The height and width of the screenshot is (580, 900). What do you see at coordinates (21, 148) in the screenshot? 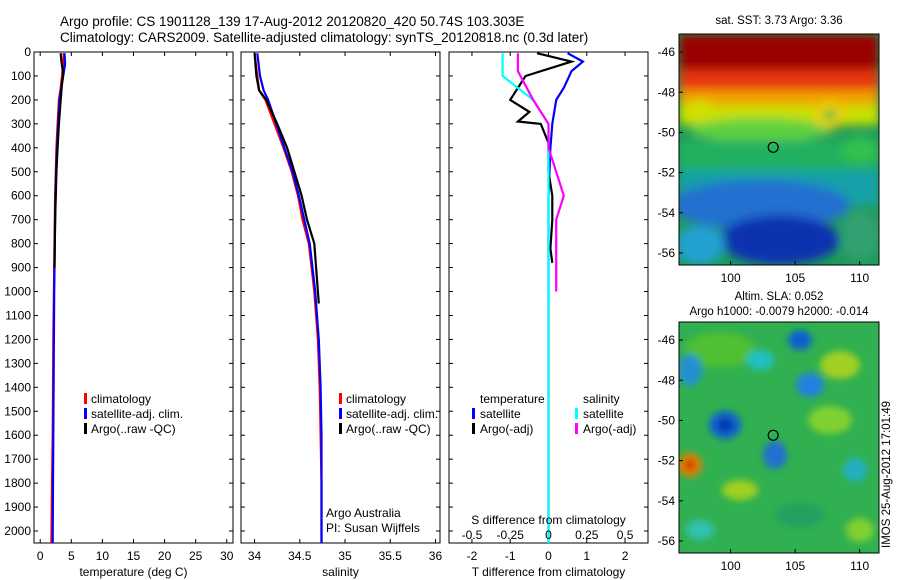
I see `depth-tick-label: 400` at bounding box center [21, 148].